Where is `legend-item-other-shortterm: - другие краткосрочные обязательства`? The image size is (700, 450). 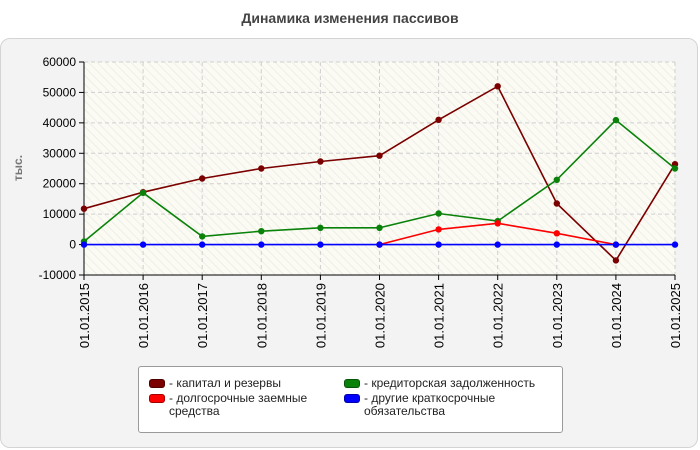
legend-item-other-shortterm: - другие краткосрочные обязательства is located at coordinates (439, 405).